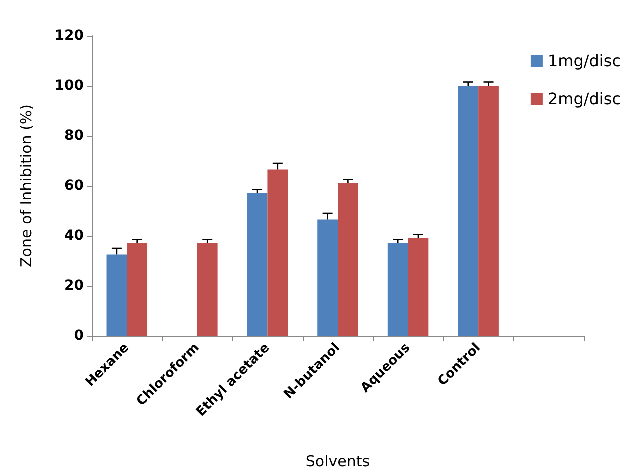 Image resolution: width=630 pixels, height=474 pixels. What do you see at coordinates (338, 461) in the screenshot?
I see `x-axis-title: Solvents` at bounding box center [338, 461].